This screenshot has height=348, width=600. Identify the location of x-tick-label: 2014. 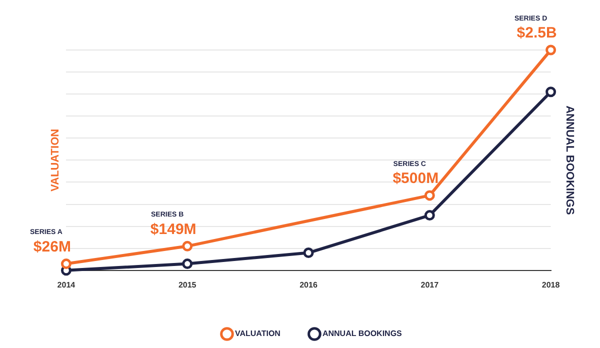
(66, 285).